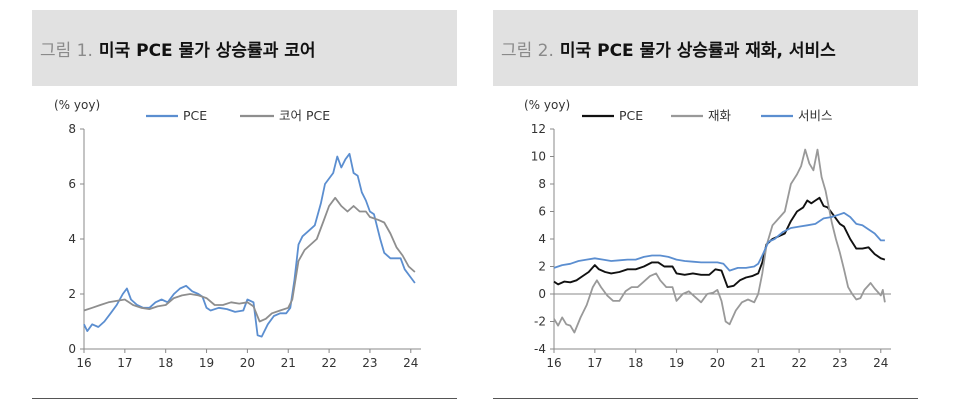  What do you see at coordinates (720, 115) in the screenshot?
I see `legend-label: 재화` at bounding box center [720, 115].